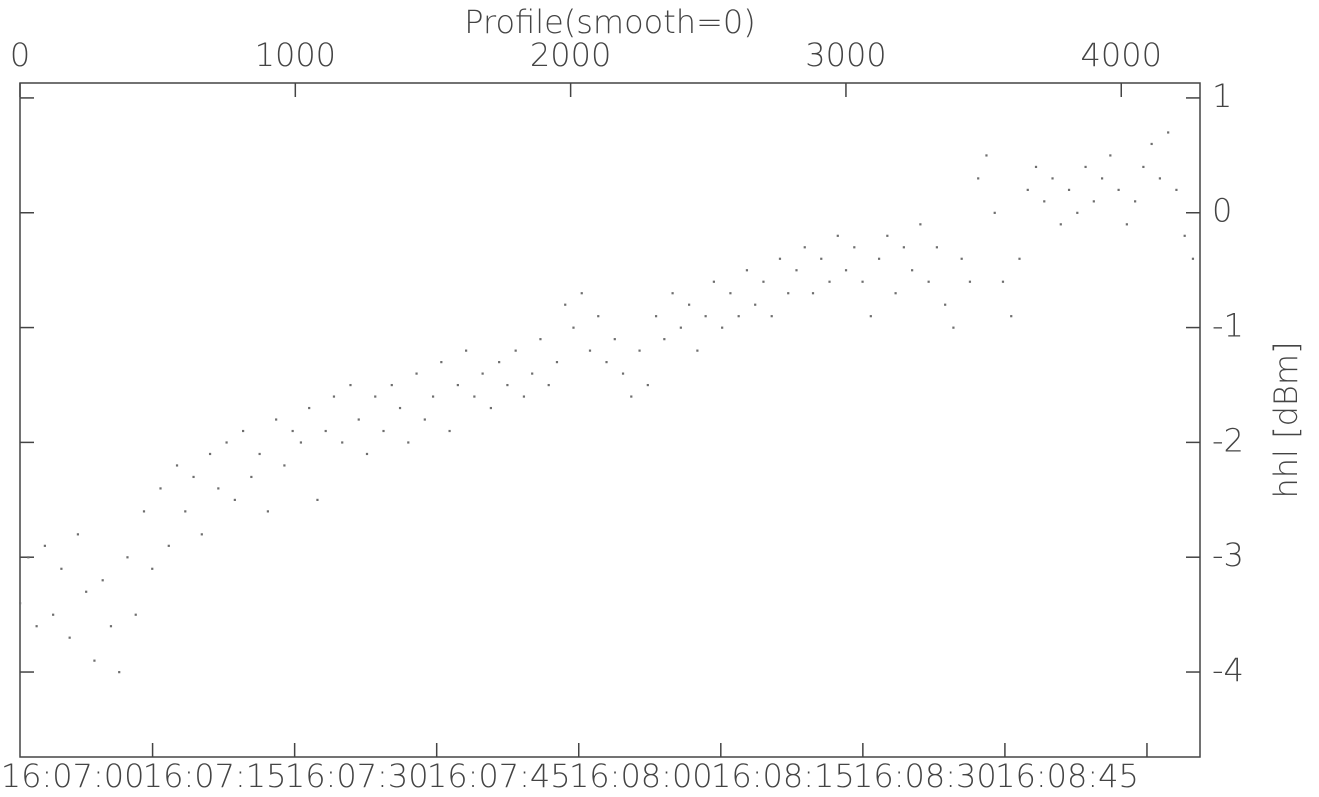 The image size is (1319, 797). I want to click on x2-tick-label: 16:07:30, so click(357, 776).